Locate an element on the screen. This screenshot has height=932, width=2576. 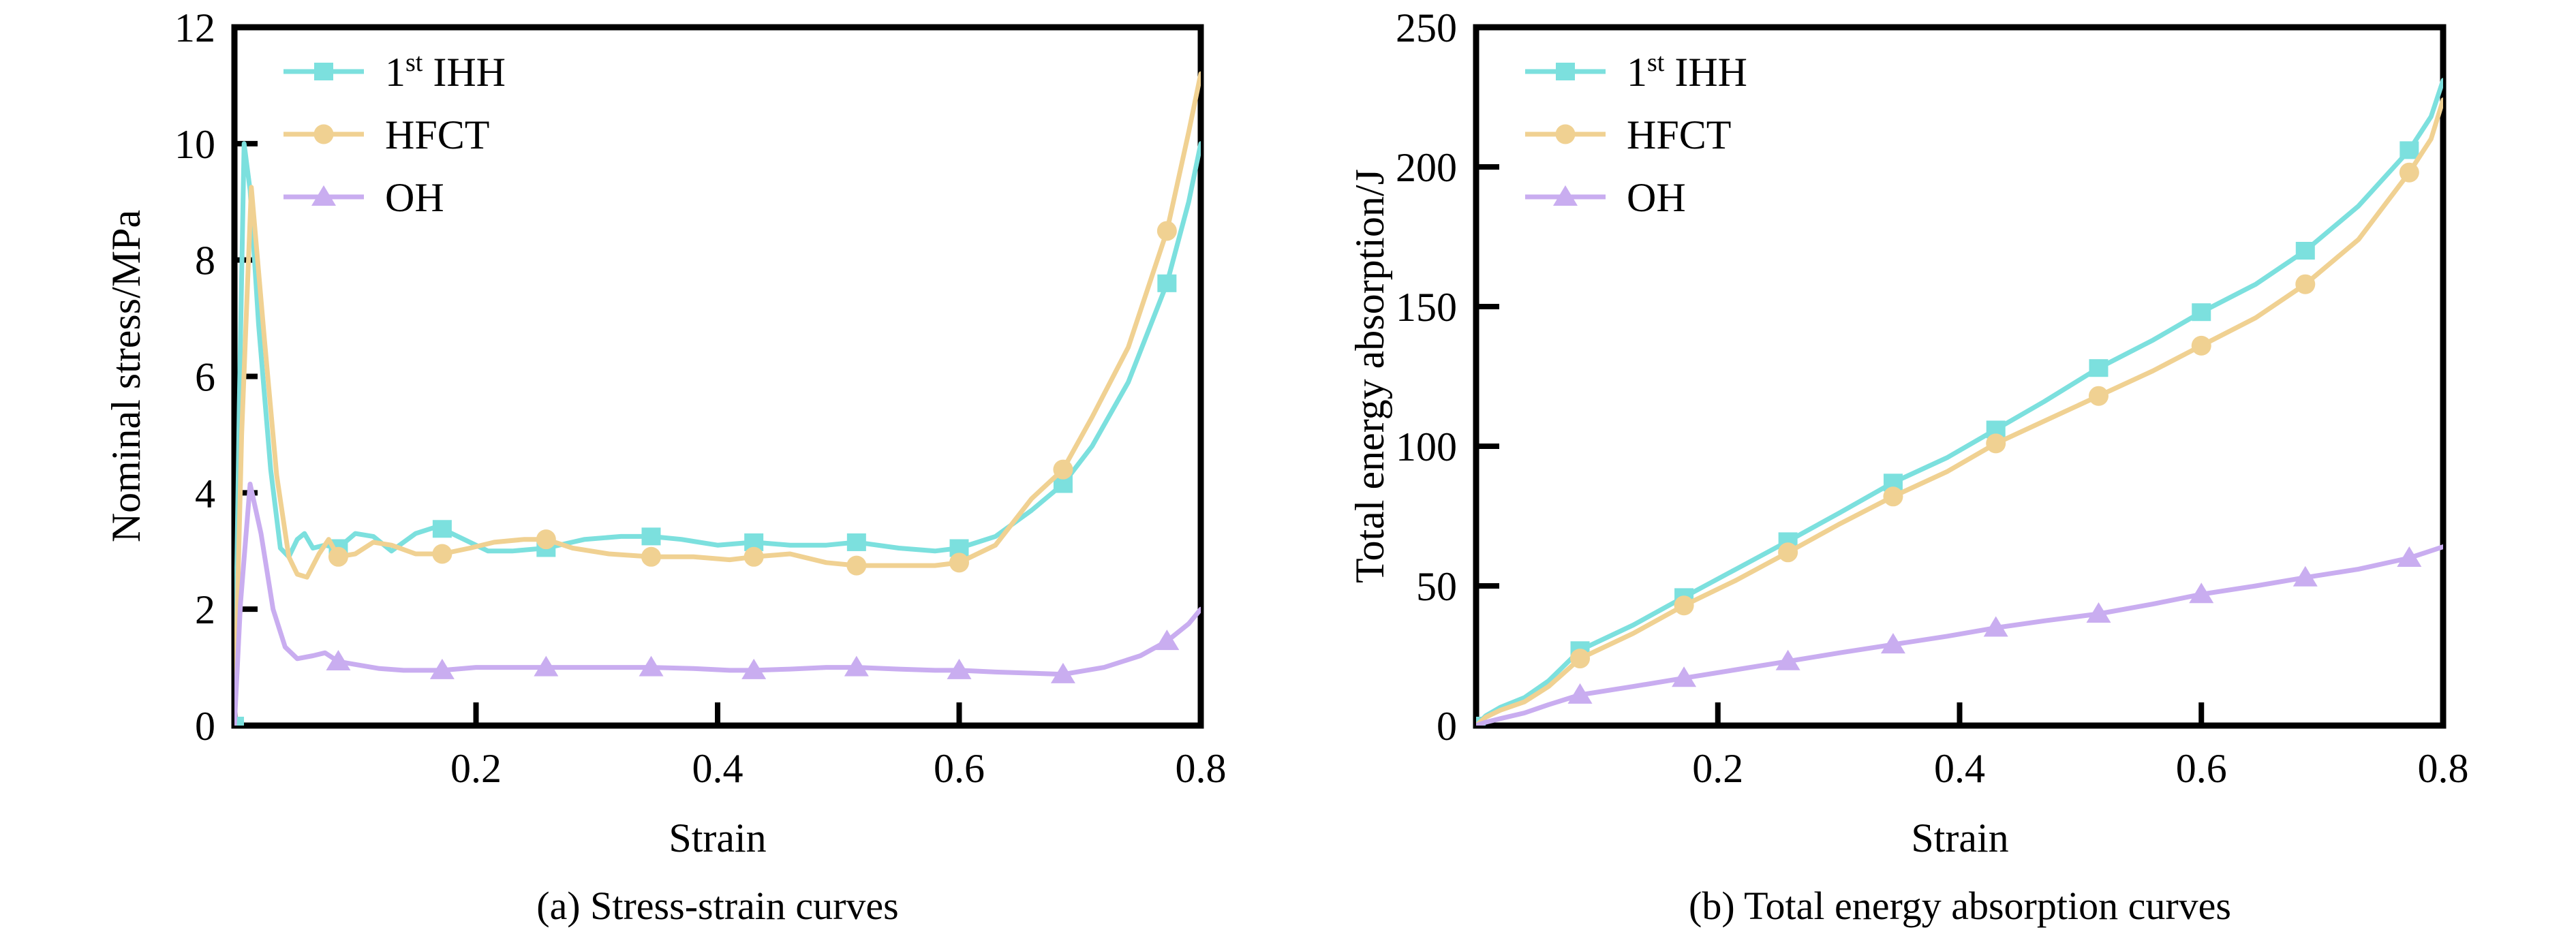
svg-text: 50 is located at coordinates (1437, 586).